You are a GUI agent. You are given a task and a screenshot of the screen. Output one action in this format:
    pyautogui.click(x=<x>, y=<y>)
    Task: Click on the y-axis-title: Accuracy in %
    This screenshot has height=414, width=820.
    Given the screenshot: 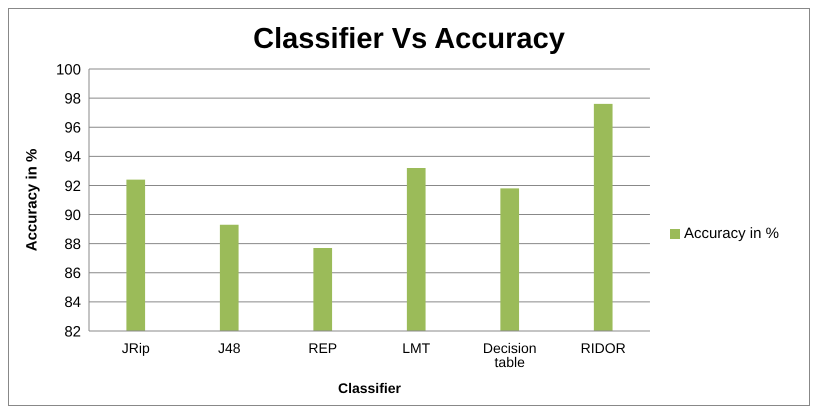 What is the action you would take?
    pyautogui.click(x=31, y=200)
    